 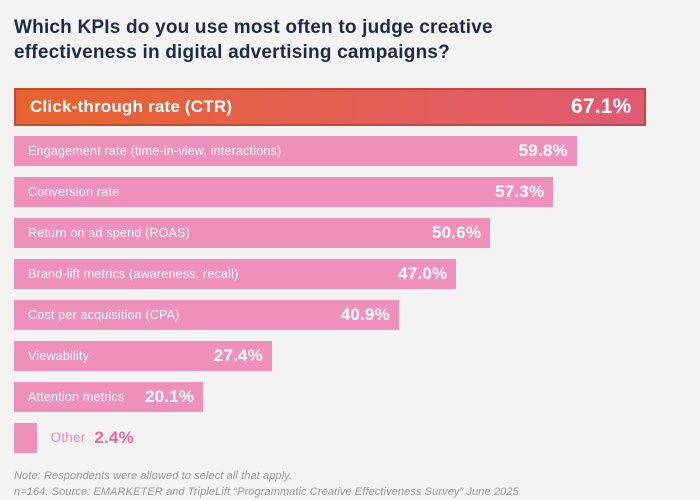 I want to click on bar-value: 2.4%, so click(x=114, y=437).